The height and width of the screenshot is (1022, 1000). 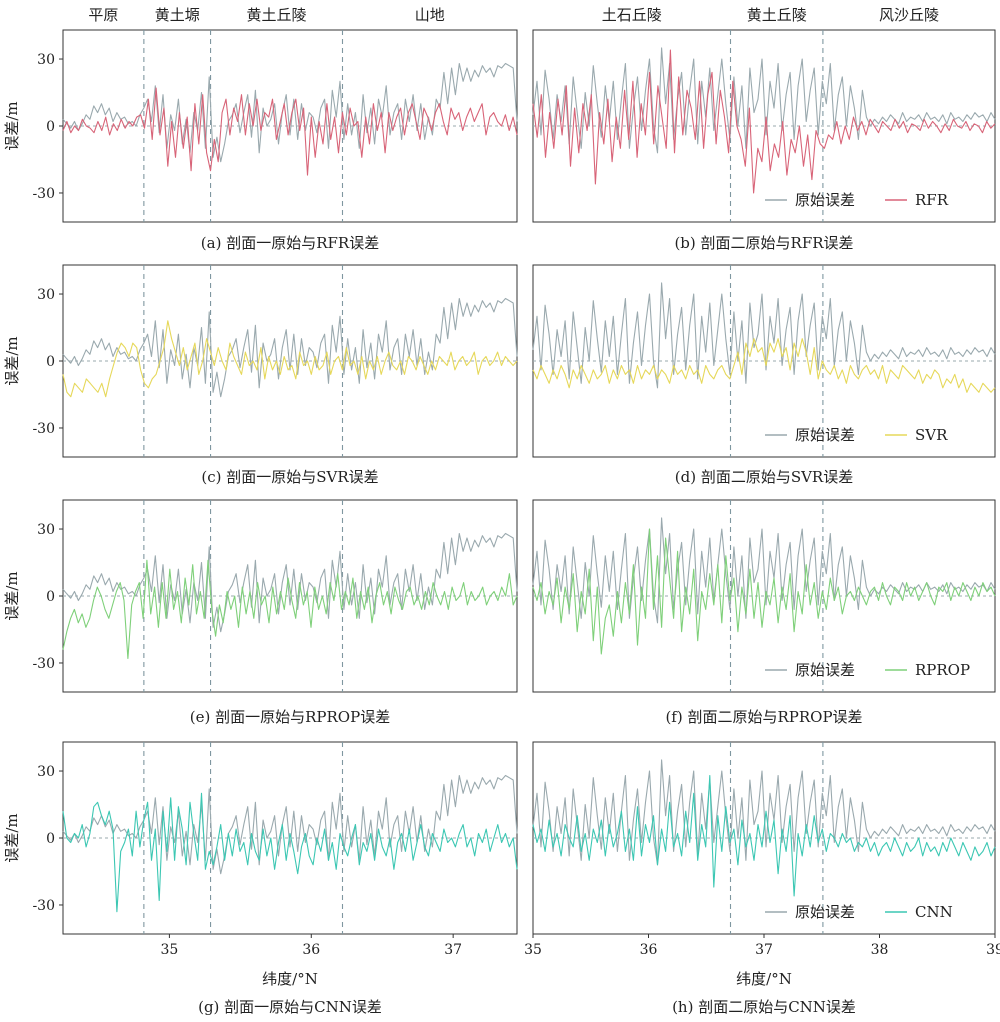 I want to click on chart-panel-d: 原始误差 SVR (d) 剖面二原始与SVR误差, so click(x=764, y=375).